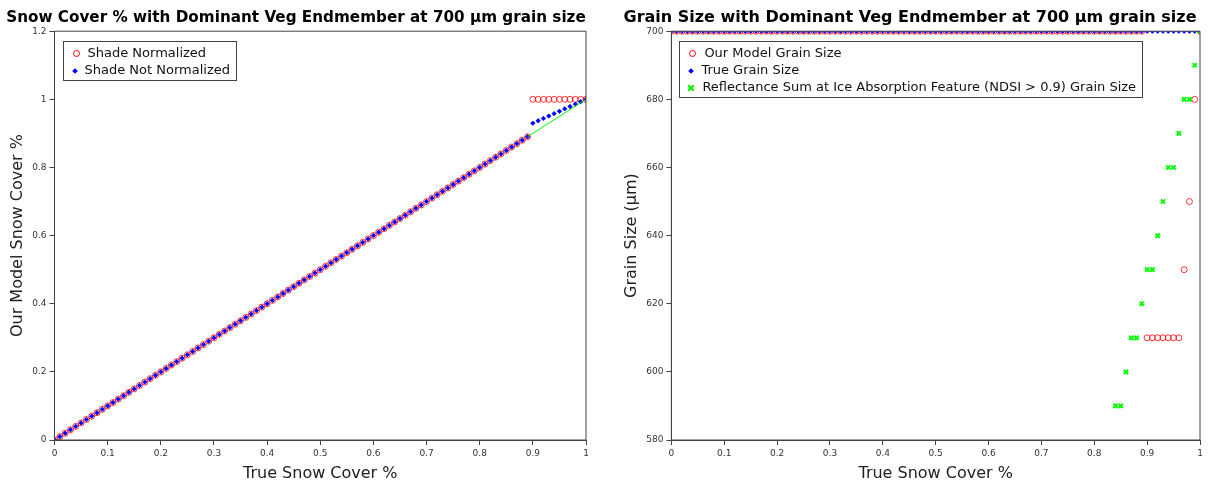  I want to click on y-tick-label: 0.4, so click(39, 303).